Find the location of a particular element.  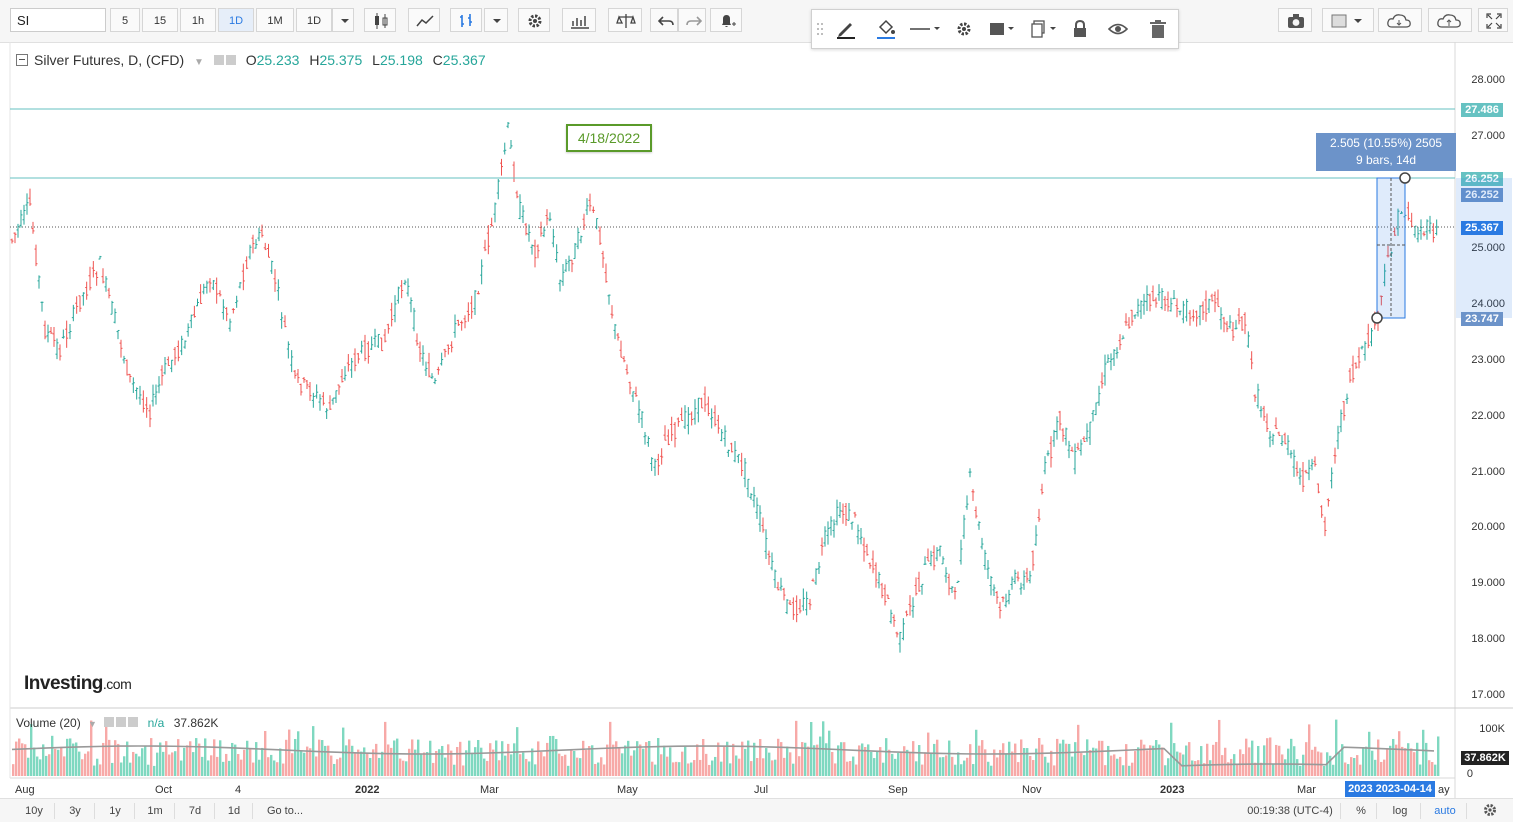

interval-1m: 1M is located at coordinates (275, 20).